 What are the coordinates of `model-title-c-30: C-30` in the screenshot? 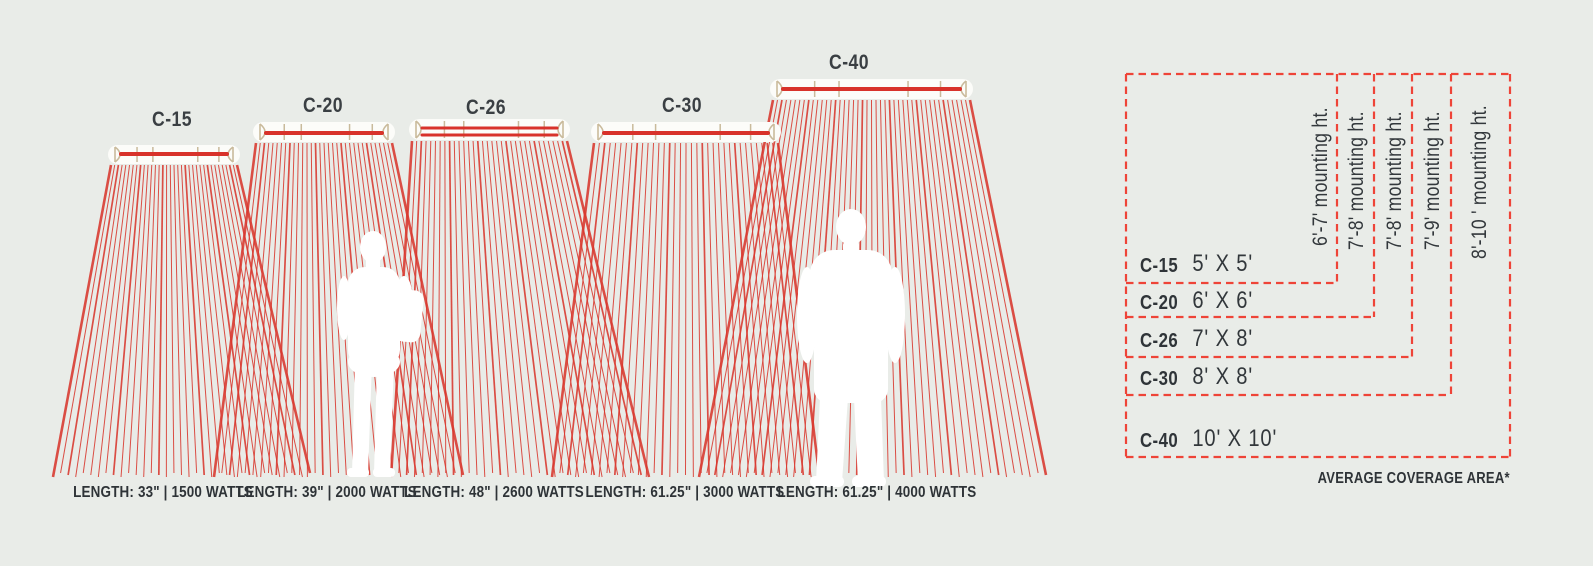 It's located at (682, 105).